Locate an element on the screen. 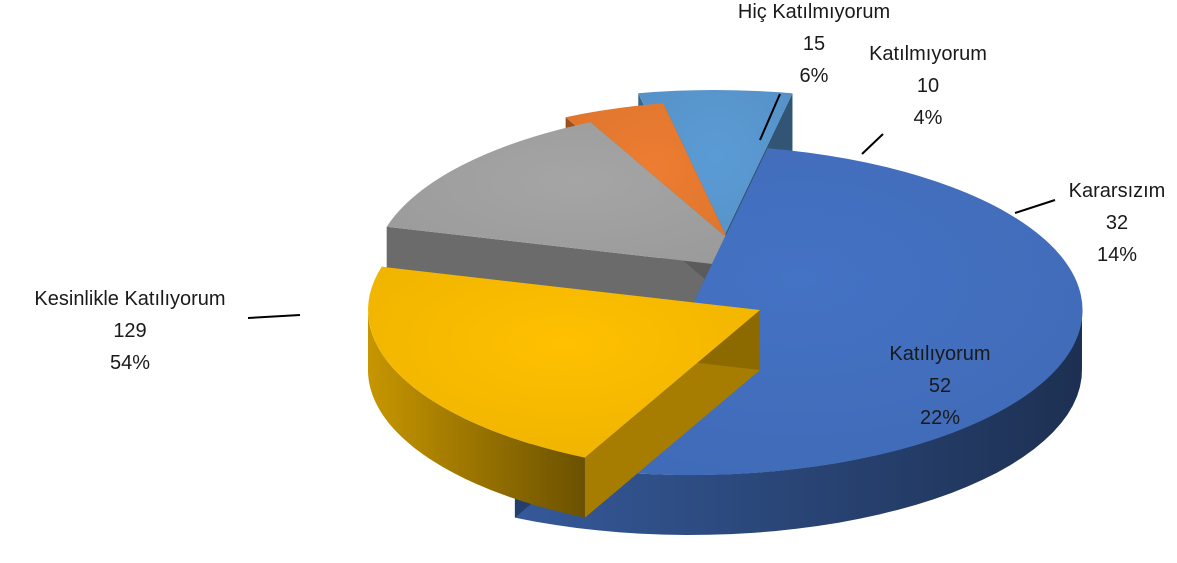 This screenshot has width=1177, height=563. data-label-percent: 6% is located at coordinates (814, 76).